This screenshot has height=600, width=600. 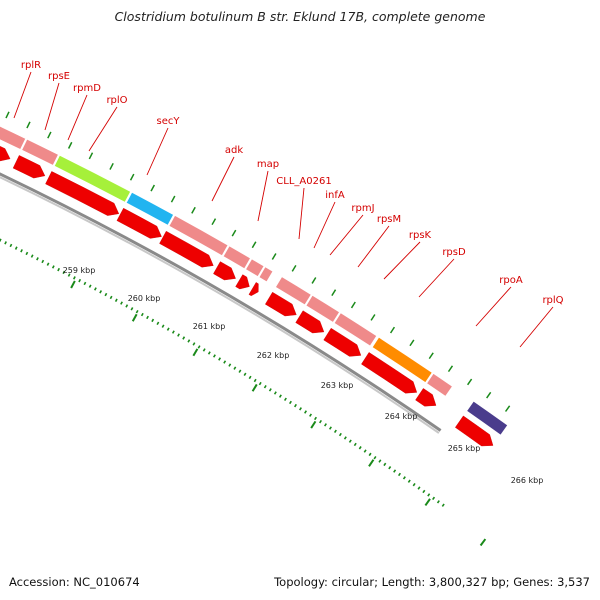 What do you see at coordinates (337, 385) in the screenshot?
I see `scale-label: 263 kbp` at bounding box center [337, 385].